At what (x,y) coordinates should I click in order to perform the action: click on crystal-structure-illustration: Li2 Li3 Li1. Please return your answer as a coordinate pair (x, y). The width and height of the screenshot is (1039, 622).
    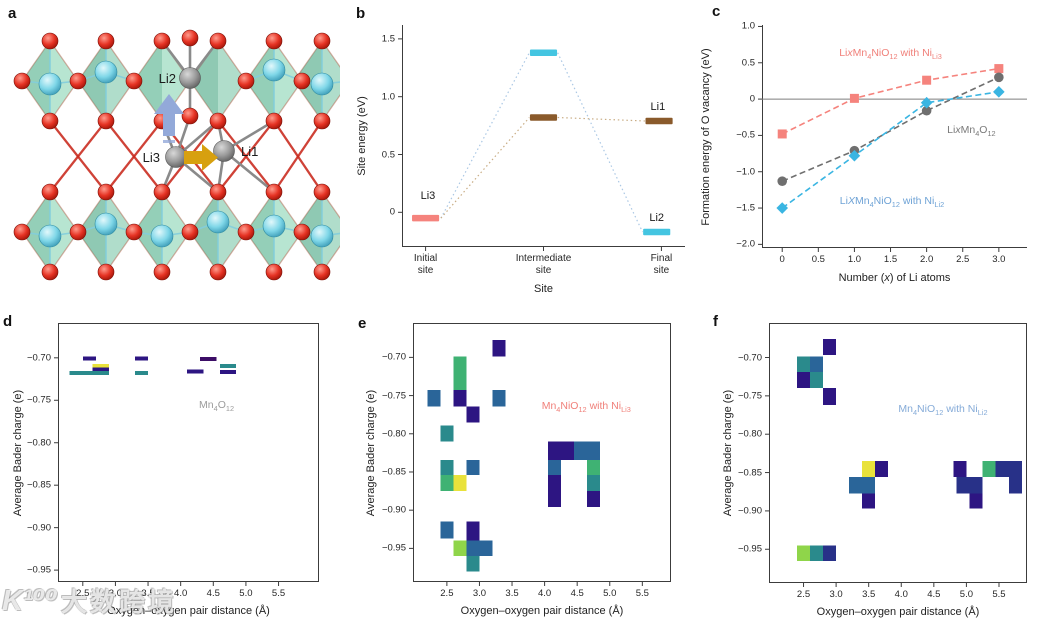
    Looking at the image, I should click on (176, 155).